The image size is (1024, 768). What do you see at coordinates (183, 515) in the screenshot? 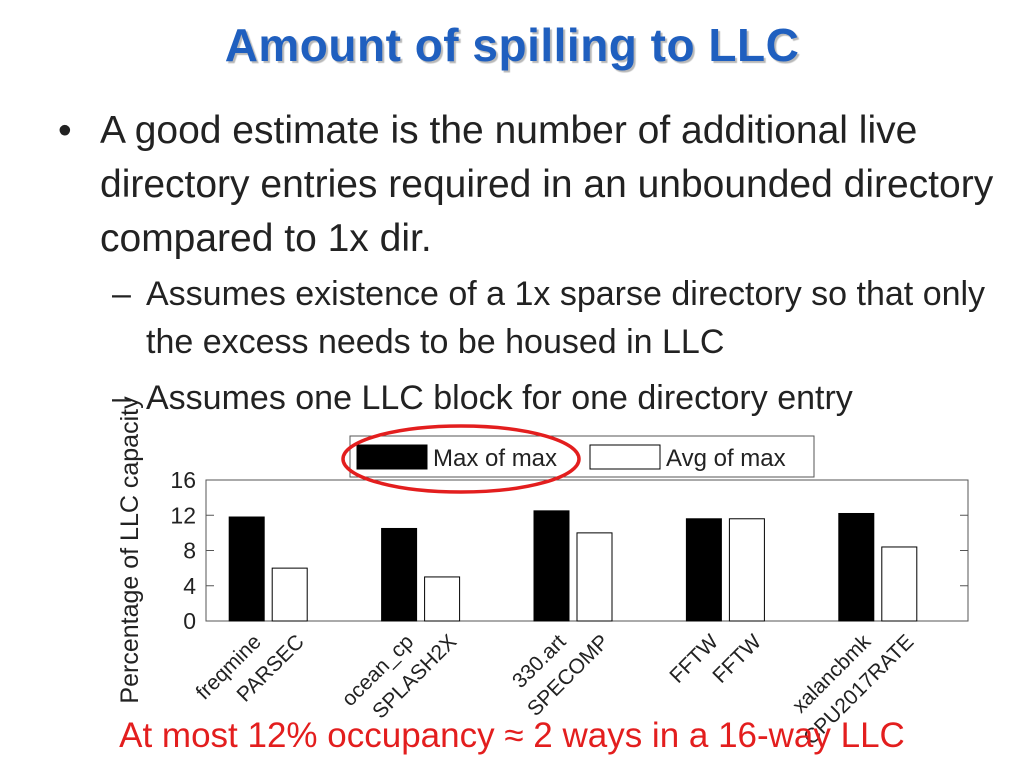
I see `y-tick-label: 12` at bounding box center [183, 515].